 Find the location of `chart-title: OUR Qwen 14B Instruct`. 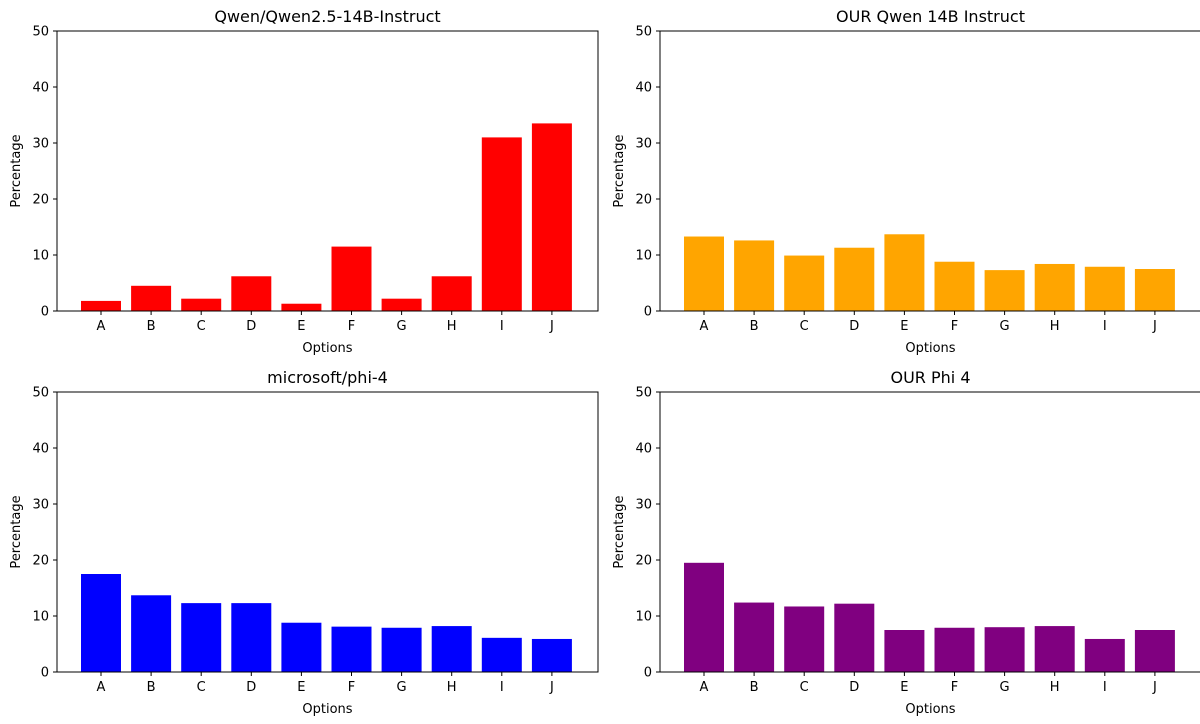

chart-title: OUR Qwen 14B Instruct is located at coordinates (930, 16).